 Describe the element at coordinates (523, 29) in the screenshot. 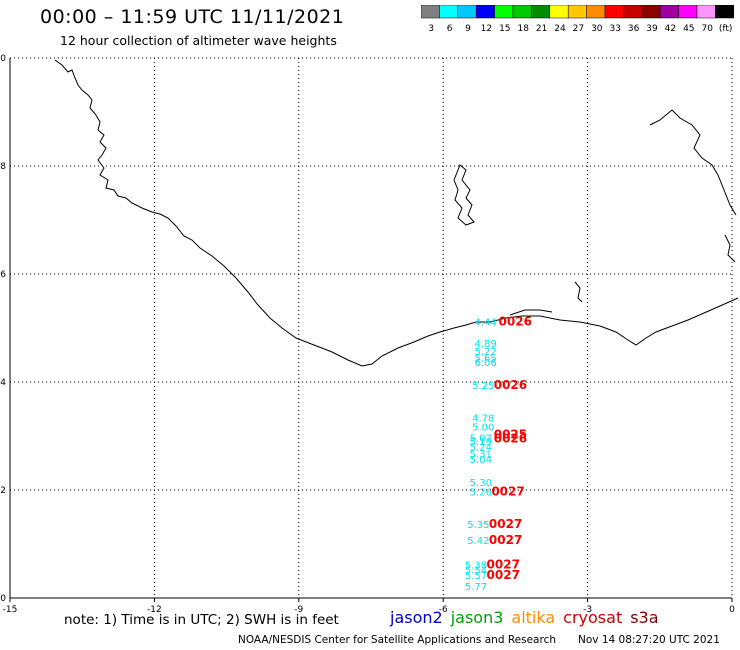

I see `color-scale-label: 18` at that location.